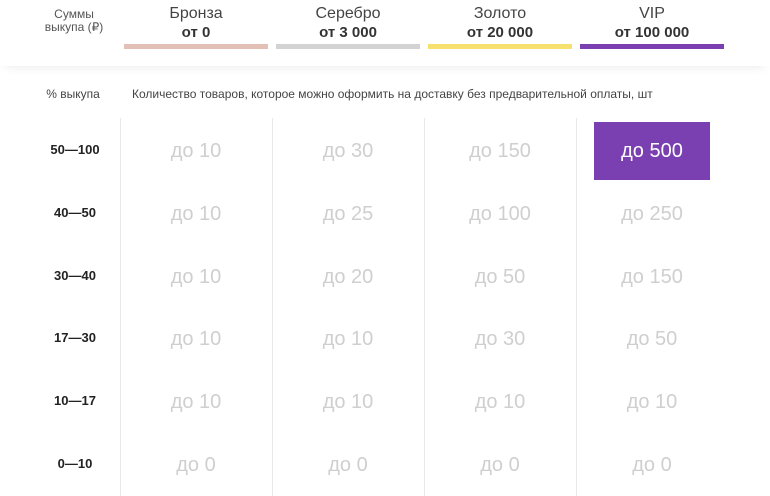  Describe the element at coordinates (652, 32) in the screenshot. I see `tier-amount: от 100 000` at that location.